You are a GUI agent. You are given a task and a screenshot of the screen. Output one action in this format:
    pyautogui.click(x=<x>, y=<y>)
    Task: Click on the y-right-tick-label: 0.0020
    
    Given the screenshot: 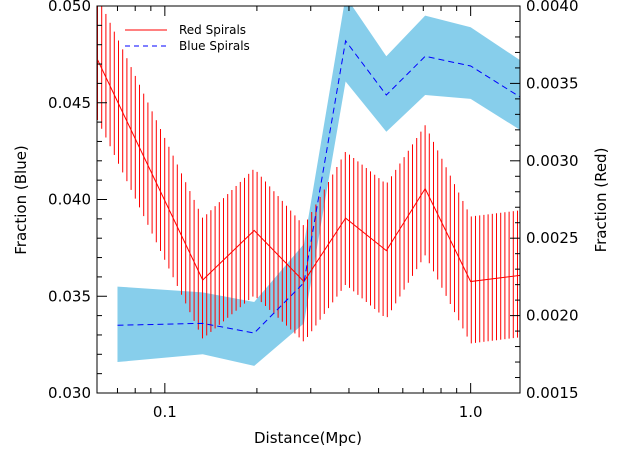 What is the action you would take?
    pyautogui.click(x=552, y=316)
    